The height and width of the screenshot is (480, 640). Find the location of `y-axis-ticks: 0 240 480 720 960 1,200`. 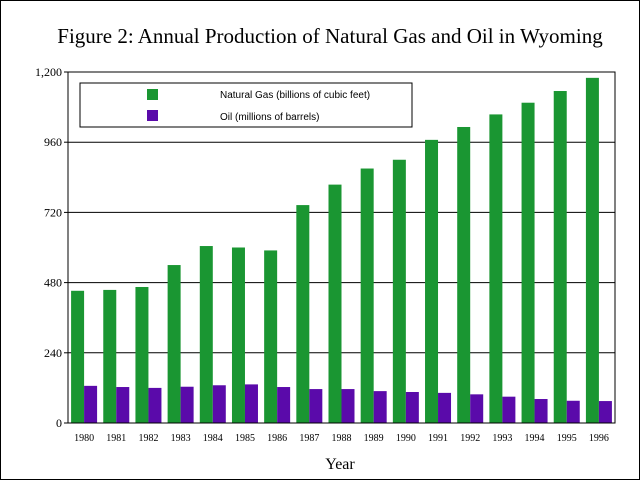

y-axis-ticks: 0 240 480 720 960 1,200 is located at coordinates (51, 247).